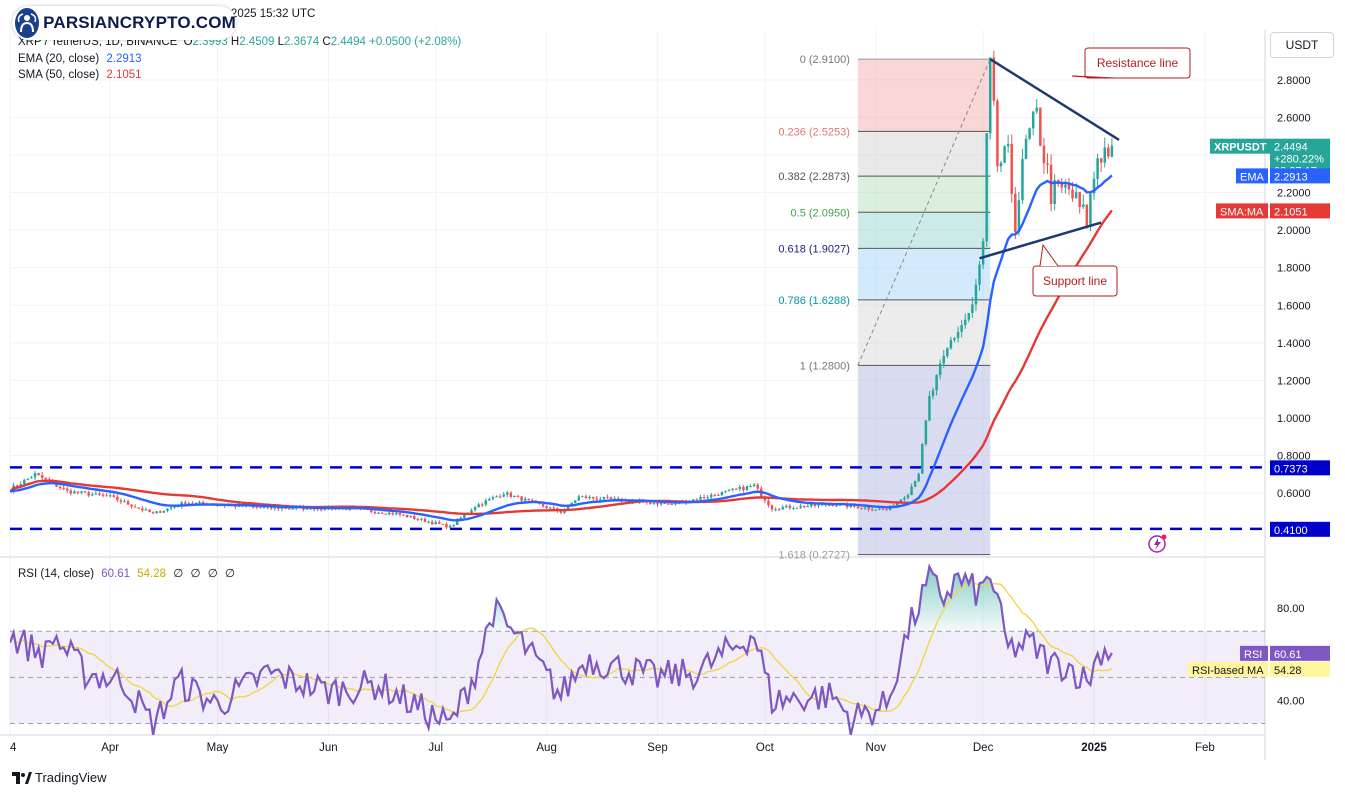 The height and width of the screenshot is (796, 1345). I want to click on price-tick-label: 2.6000, so click(1294, 118).